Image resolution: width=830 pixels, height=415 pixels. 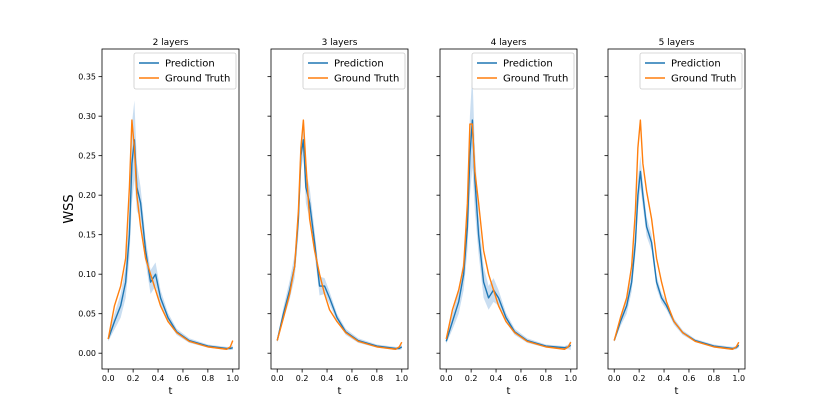 What do you see at coordinates (69, 208) in the screenshot?
I see `y-axis-label: WSS` at bounding box center [69, 208].